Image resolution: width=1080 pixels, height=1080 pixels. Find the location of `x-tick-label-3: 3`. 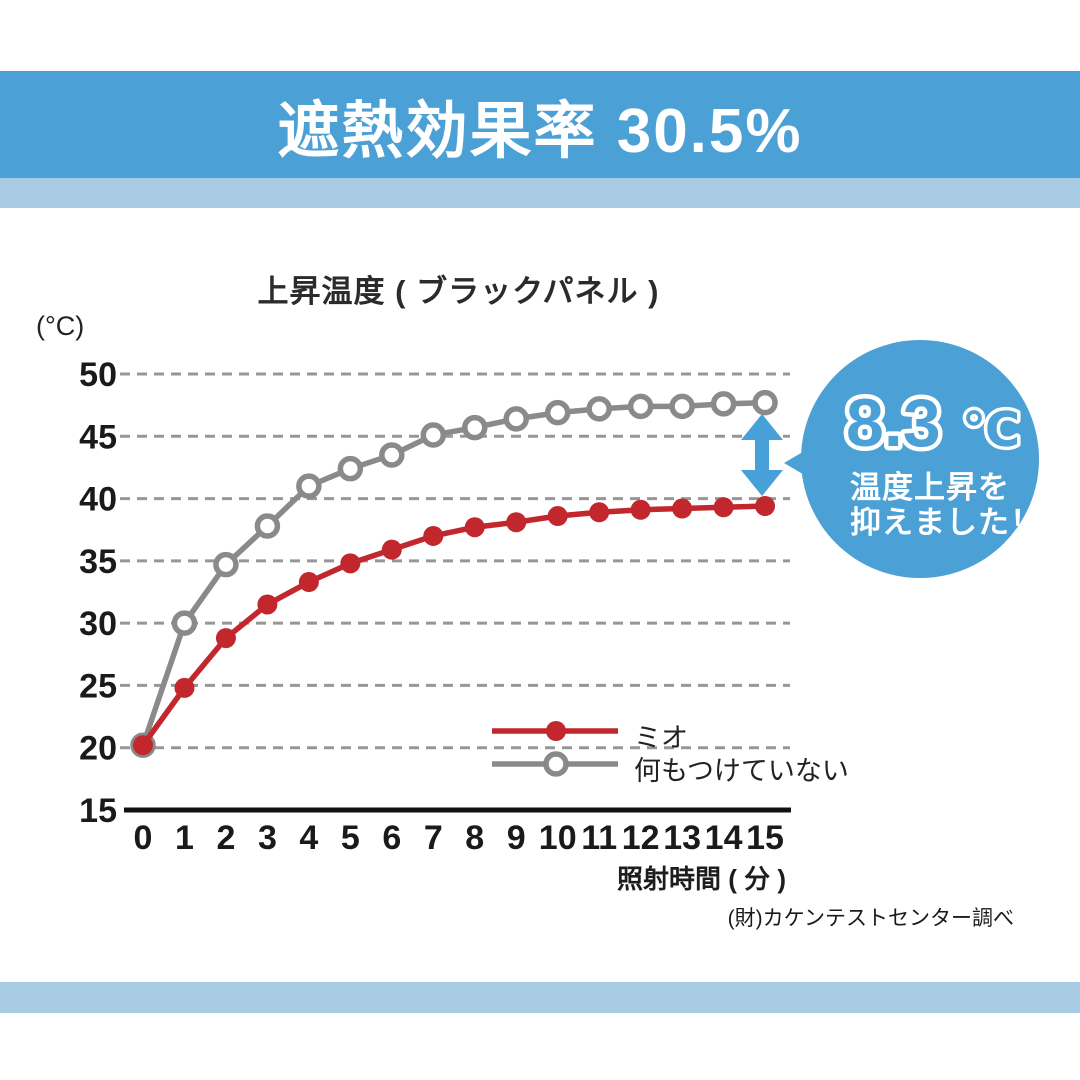

x-tick-label-3: 3 is located at coordinates (267, 838).